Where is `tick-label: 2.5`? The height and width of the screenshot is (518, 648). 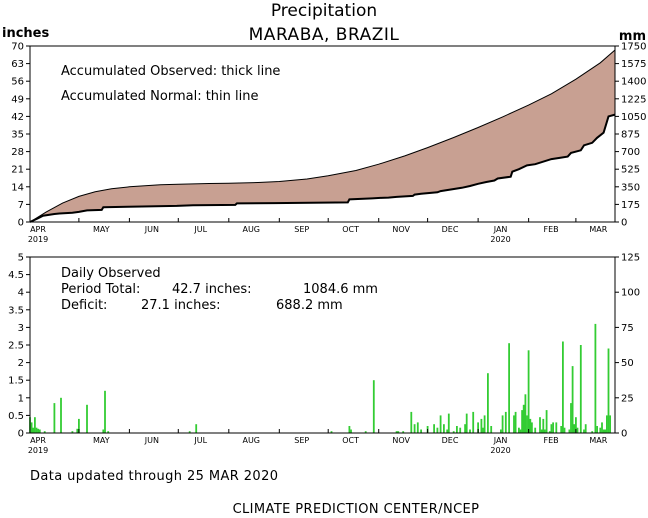
tick-label: 2.5 is located at coordinates (16, 346).